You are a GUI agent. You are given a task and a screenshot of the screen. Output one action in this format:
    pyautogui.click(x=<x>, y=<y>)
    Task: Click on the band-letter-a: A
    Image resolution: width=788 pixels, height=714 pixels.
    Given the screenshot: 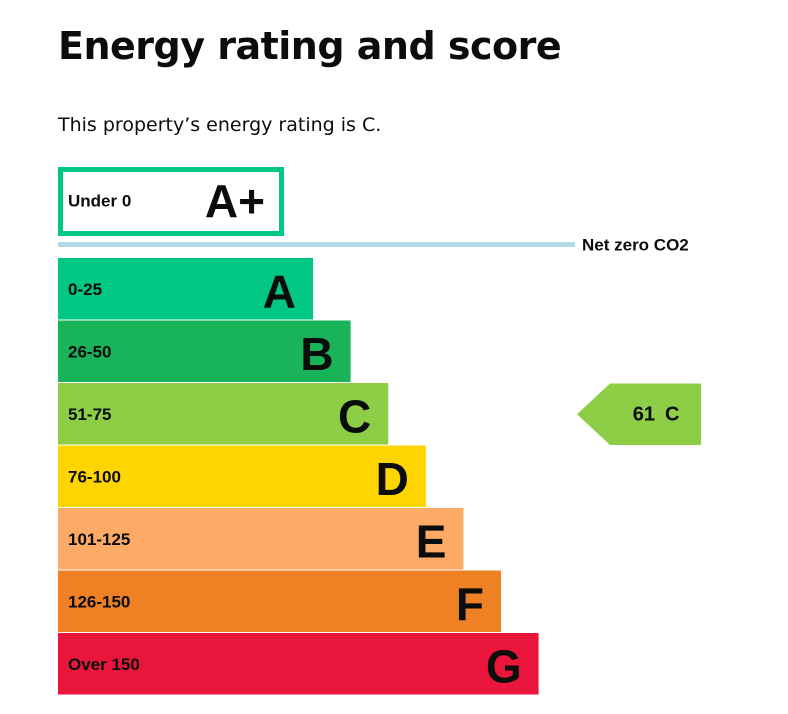 What is the action you would take?
    pyautogui.click(x=279, y=291)
    